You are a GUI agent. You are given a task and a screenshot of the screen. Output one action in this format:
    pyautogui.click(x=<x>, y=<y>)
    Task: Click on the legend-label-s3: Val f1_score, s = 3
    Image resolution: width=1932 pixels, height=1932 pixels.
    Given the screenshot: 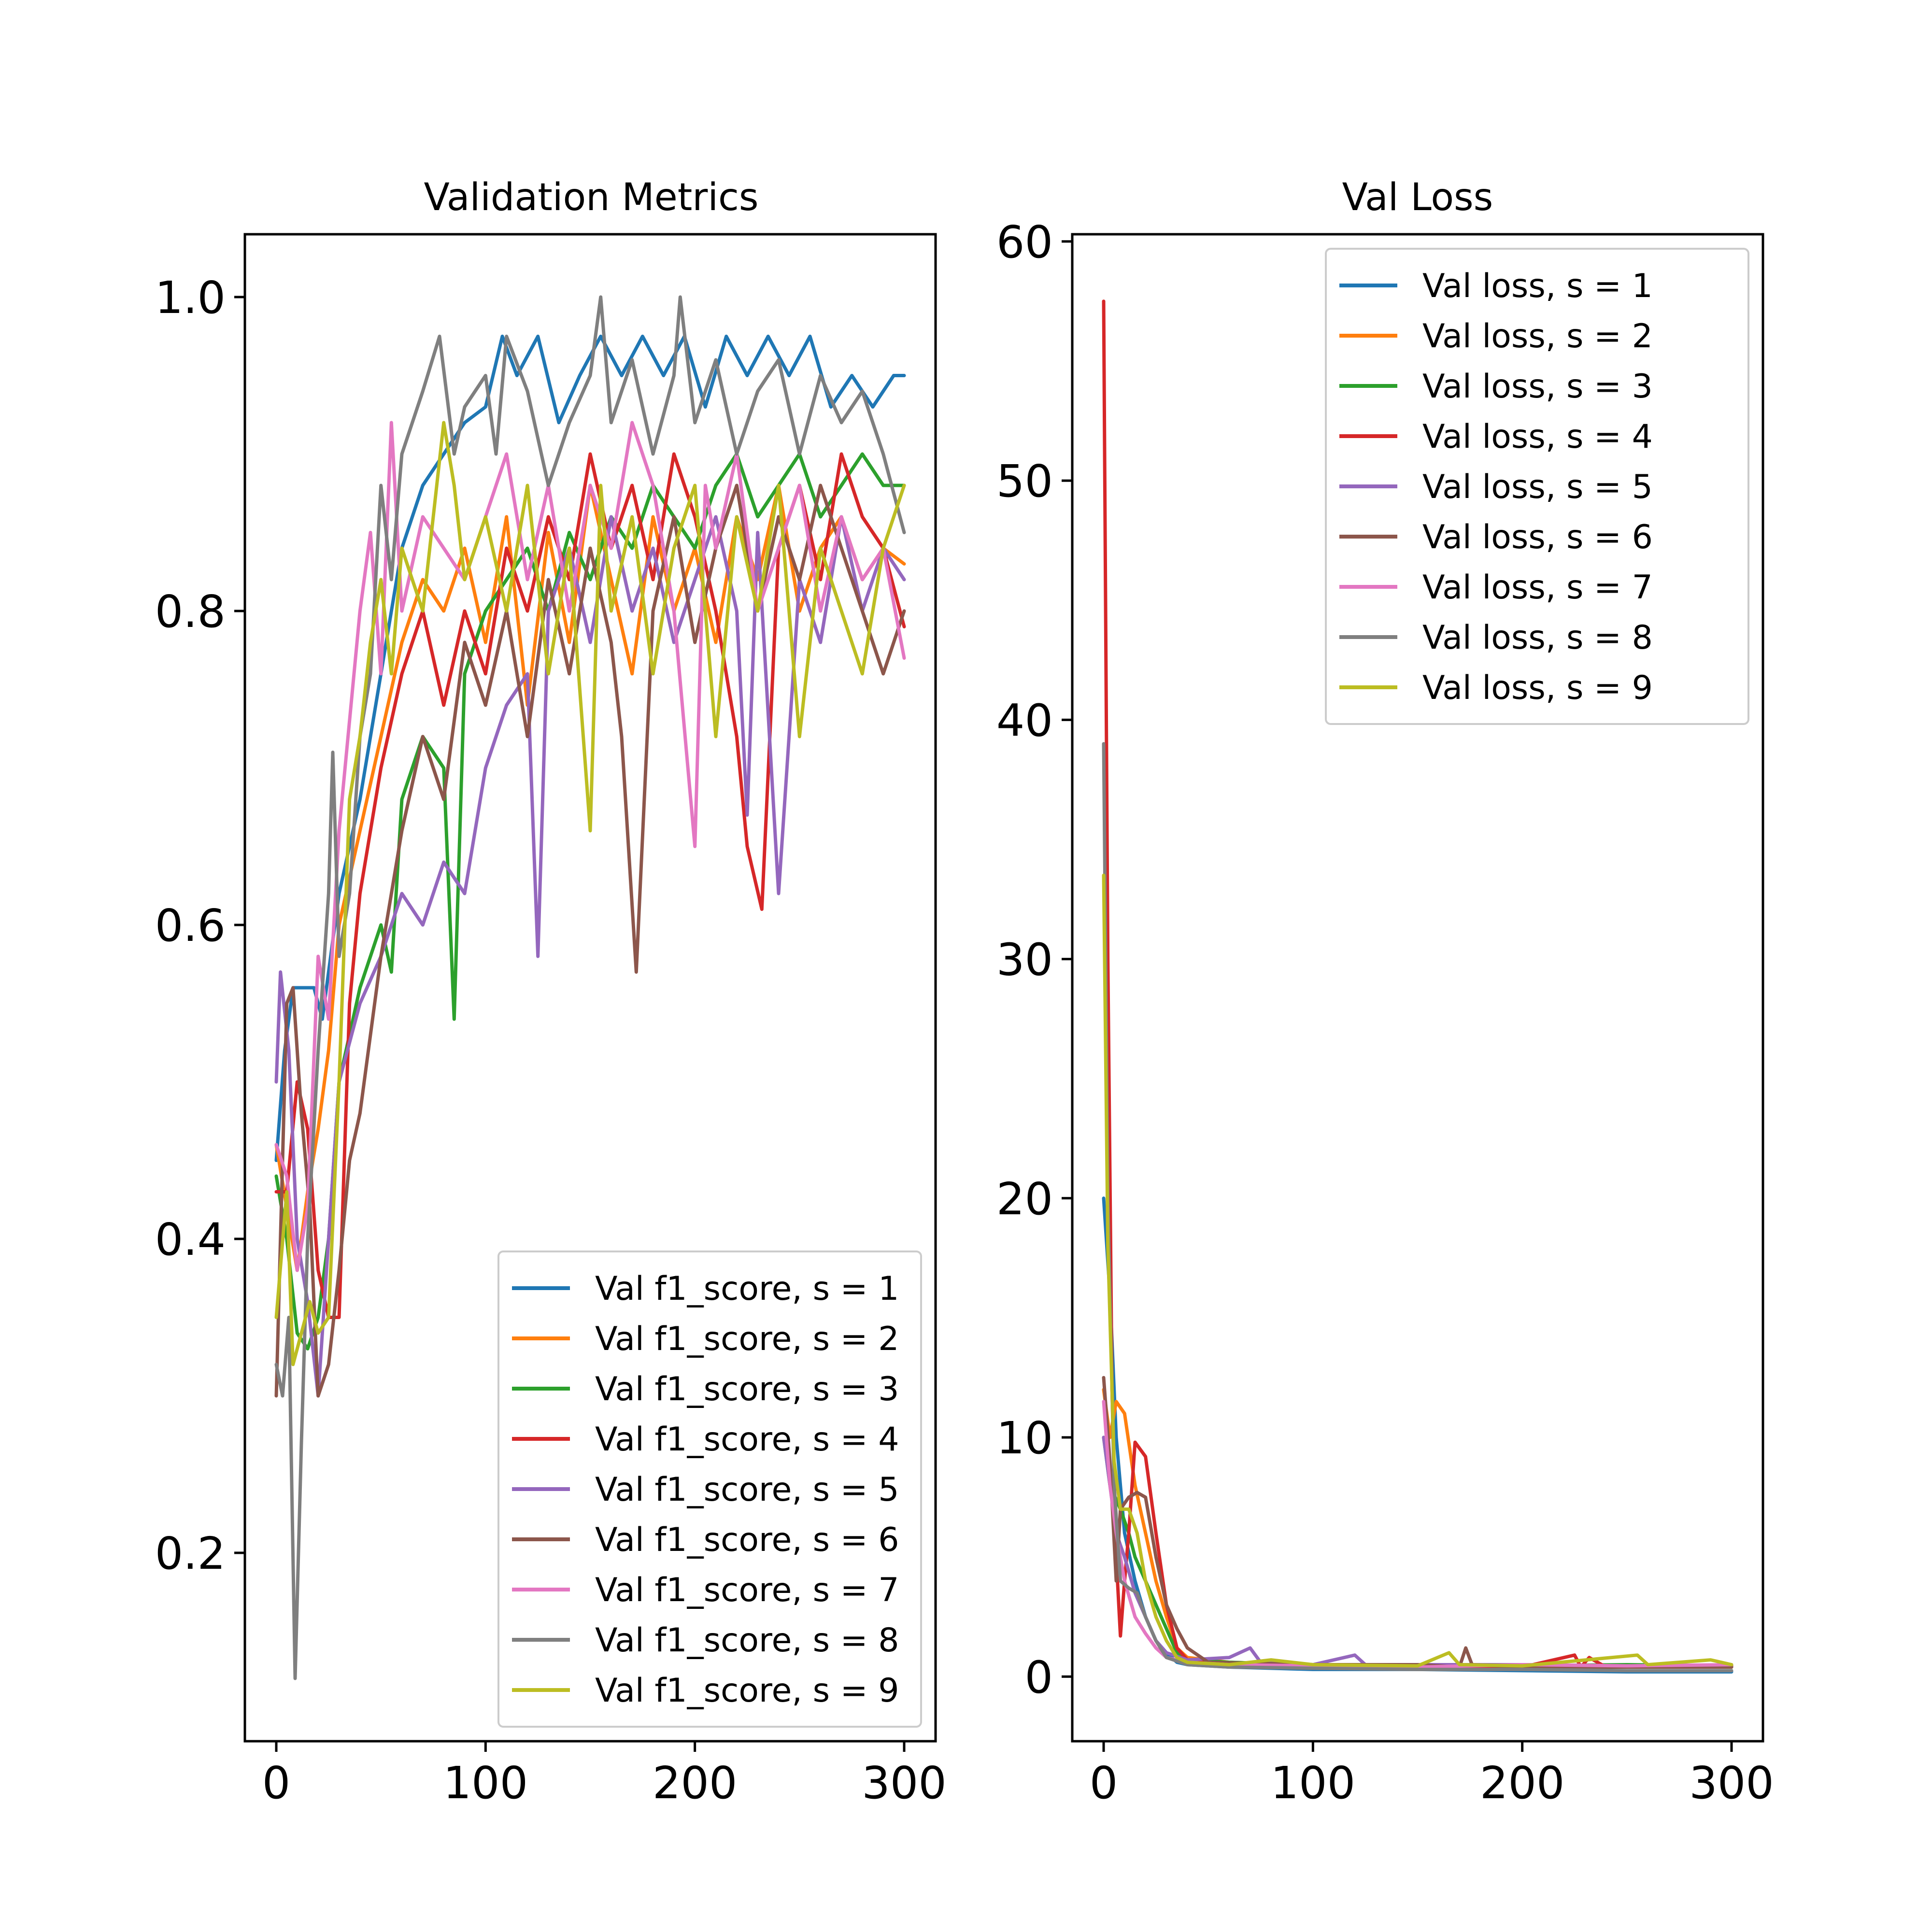 What is the action you would take?
    pyautogui.click(x=747, y=1389)
    